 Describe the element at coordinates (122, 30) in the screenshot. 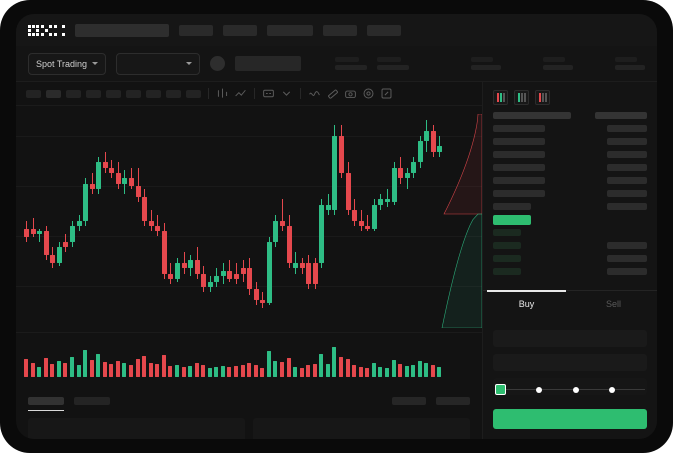

I see `search-input` at that location.